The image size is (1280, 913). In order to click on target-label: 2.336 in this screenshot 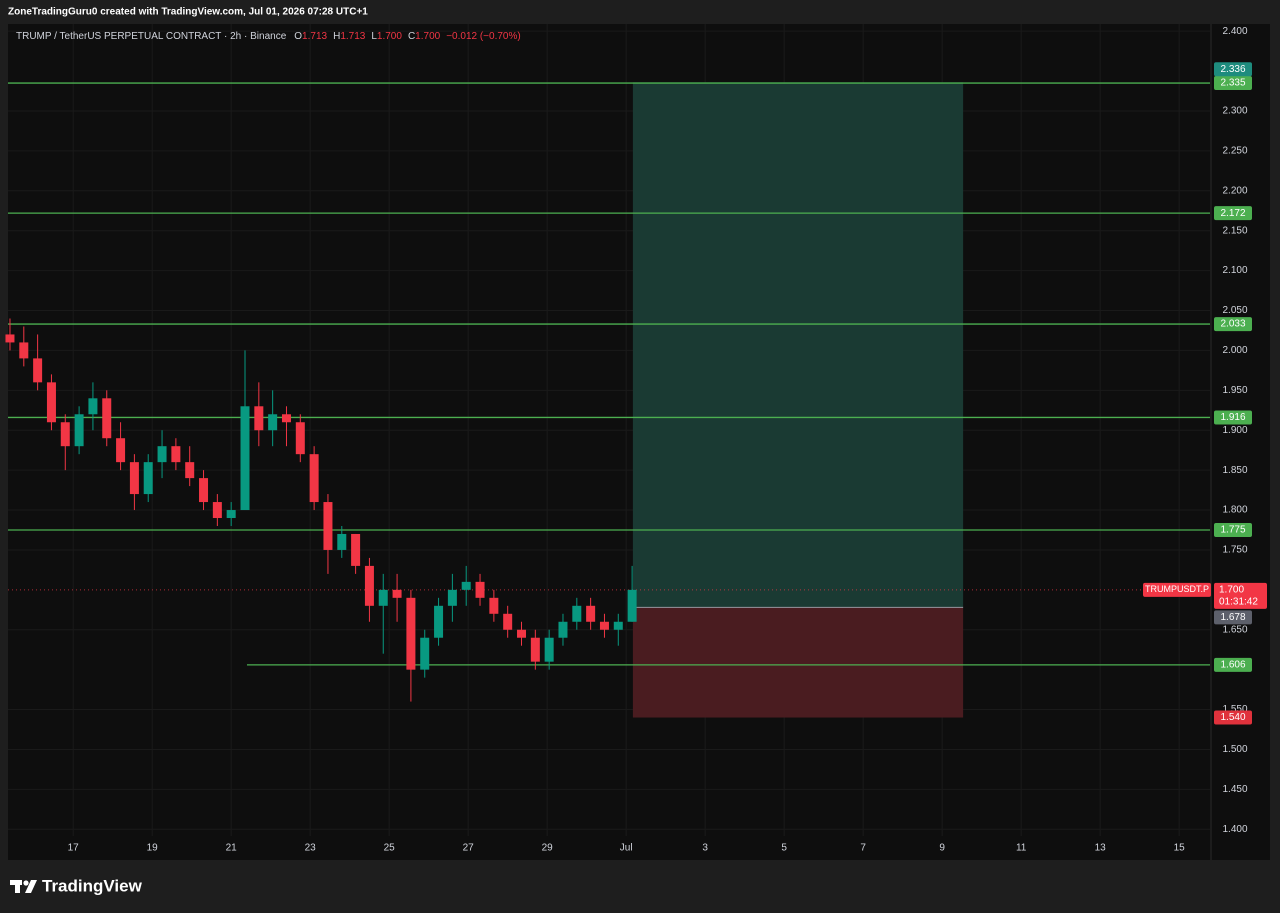, I will do `click(1232, 69)`.